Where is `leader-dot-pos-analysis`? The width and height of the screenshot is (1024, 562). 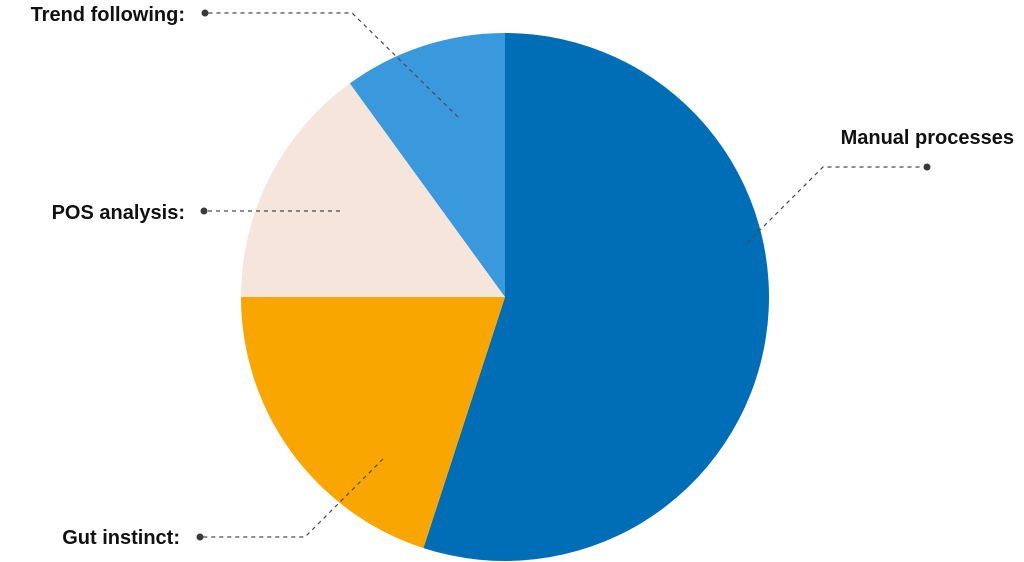
leader-dot-pos-analysis is located at coordinates (204, 211).